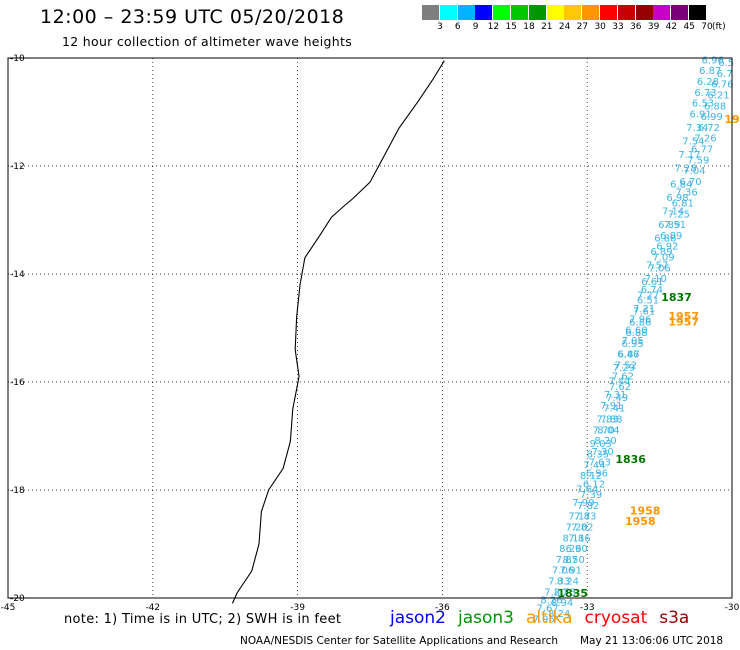 The width and height of the screenshot is (740, 650). Describe the element at coordinates (636, 27) in the screenshot. I see `legend-swatch-label: 36` at that location.